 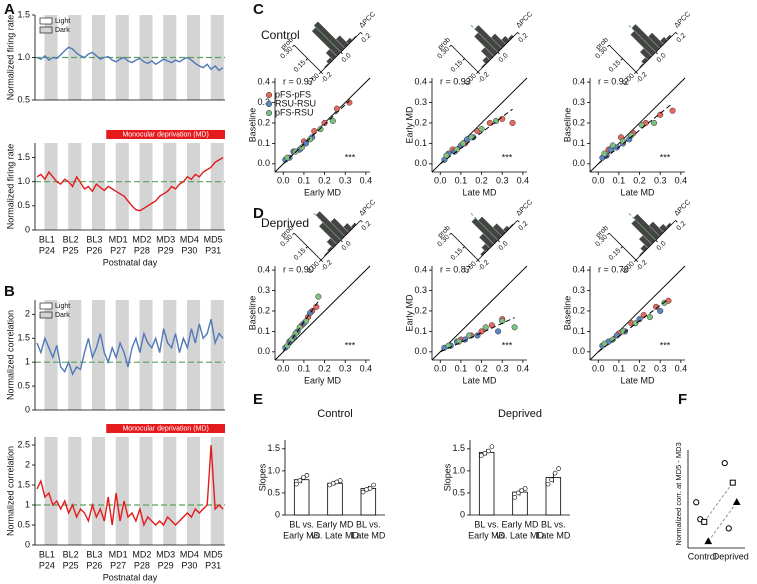 I want to click on inset-x-tick-label: 0.0, so click(x=347, y=246).